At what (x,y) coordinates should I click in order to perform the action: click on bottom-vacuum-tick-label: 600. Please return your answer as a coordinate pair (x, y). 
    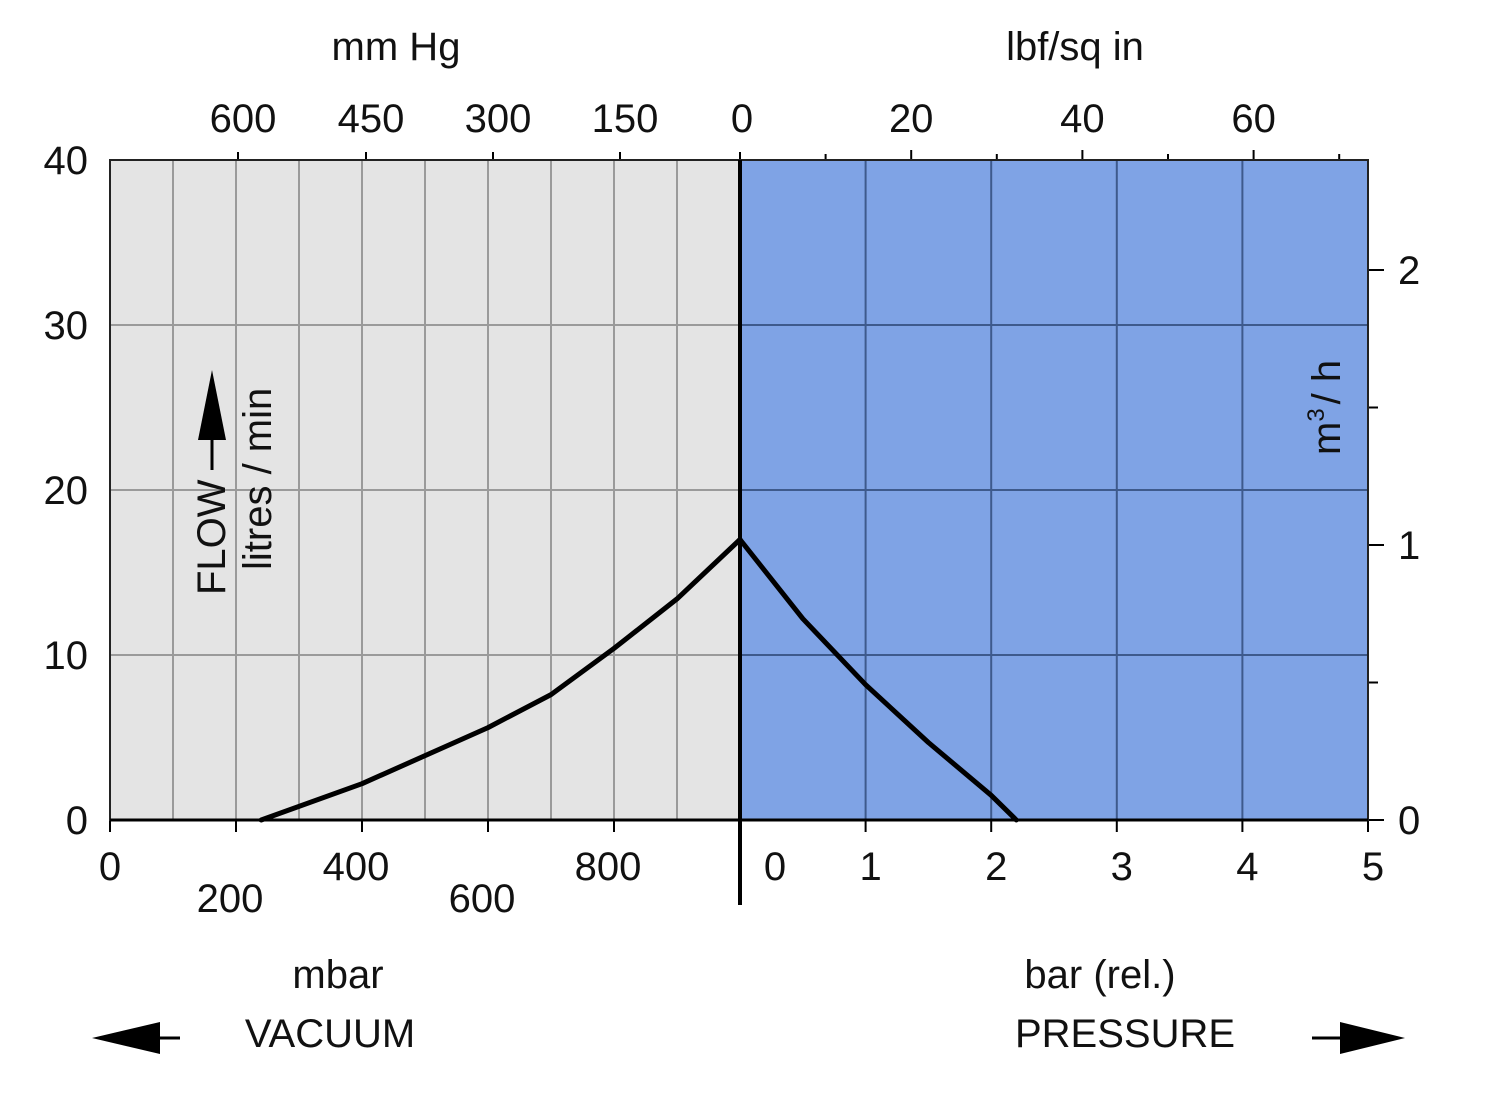
    Looking at the image, I should click on (482, 899).